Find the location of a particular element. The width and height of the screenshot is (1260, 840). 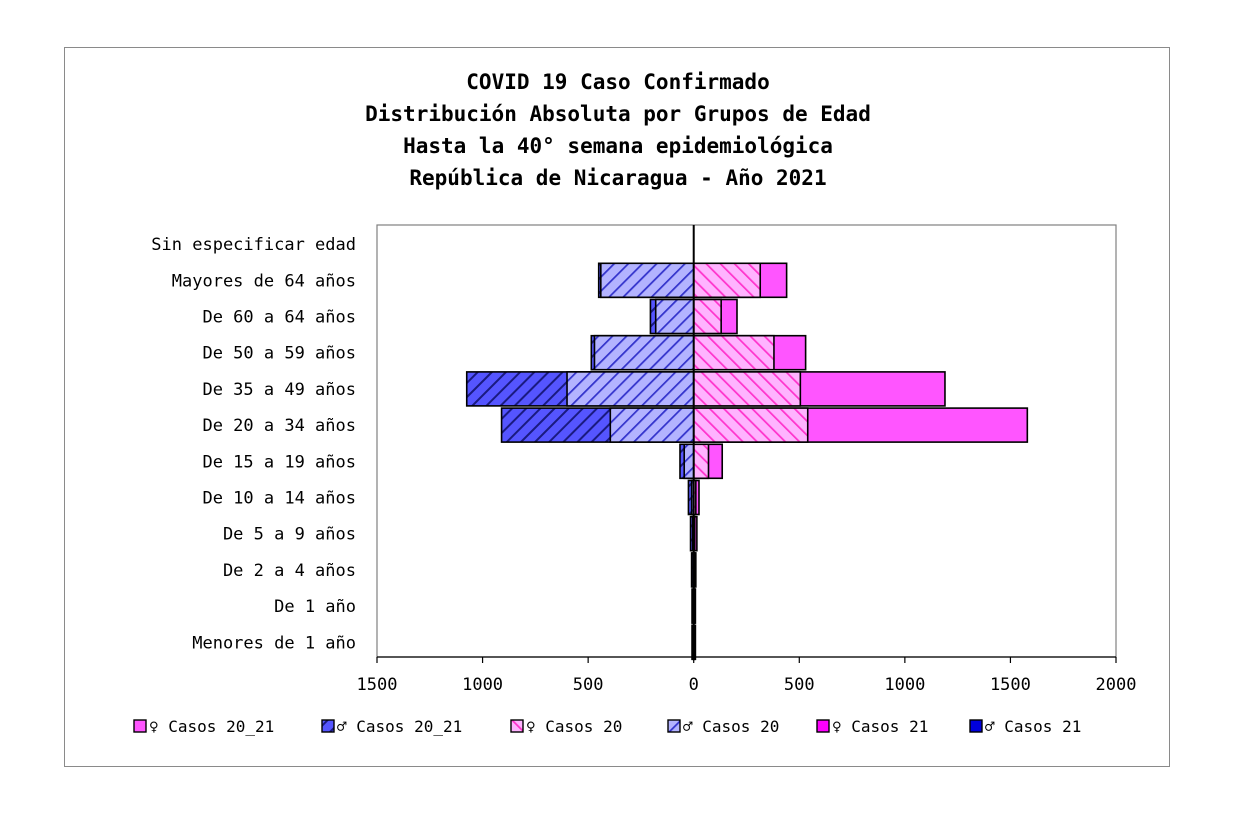

legend-label: ♂ Casos 21 is located at coordinates (1033, 726).